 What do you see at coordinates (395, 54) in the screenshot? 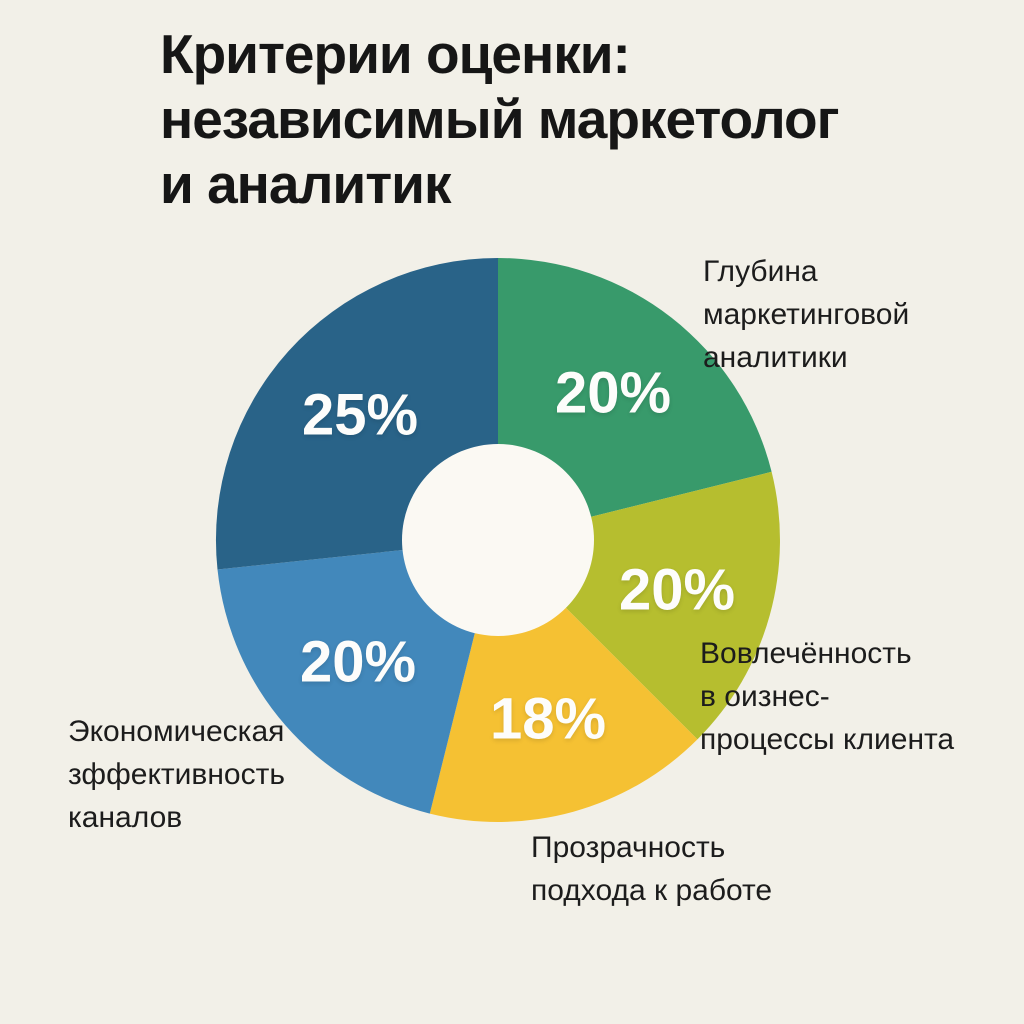
I see `title-line-1: Критерии оценки:` at bounding box center [395, 54].